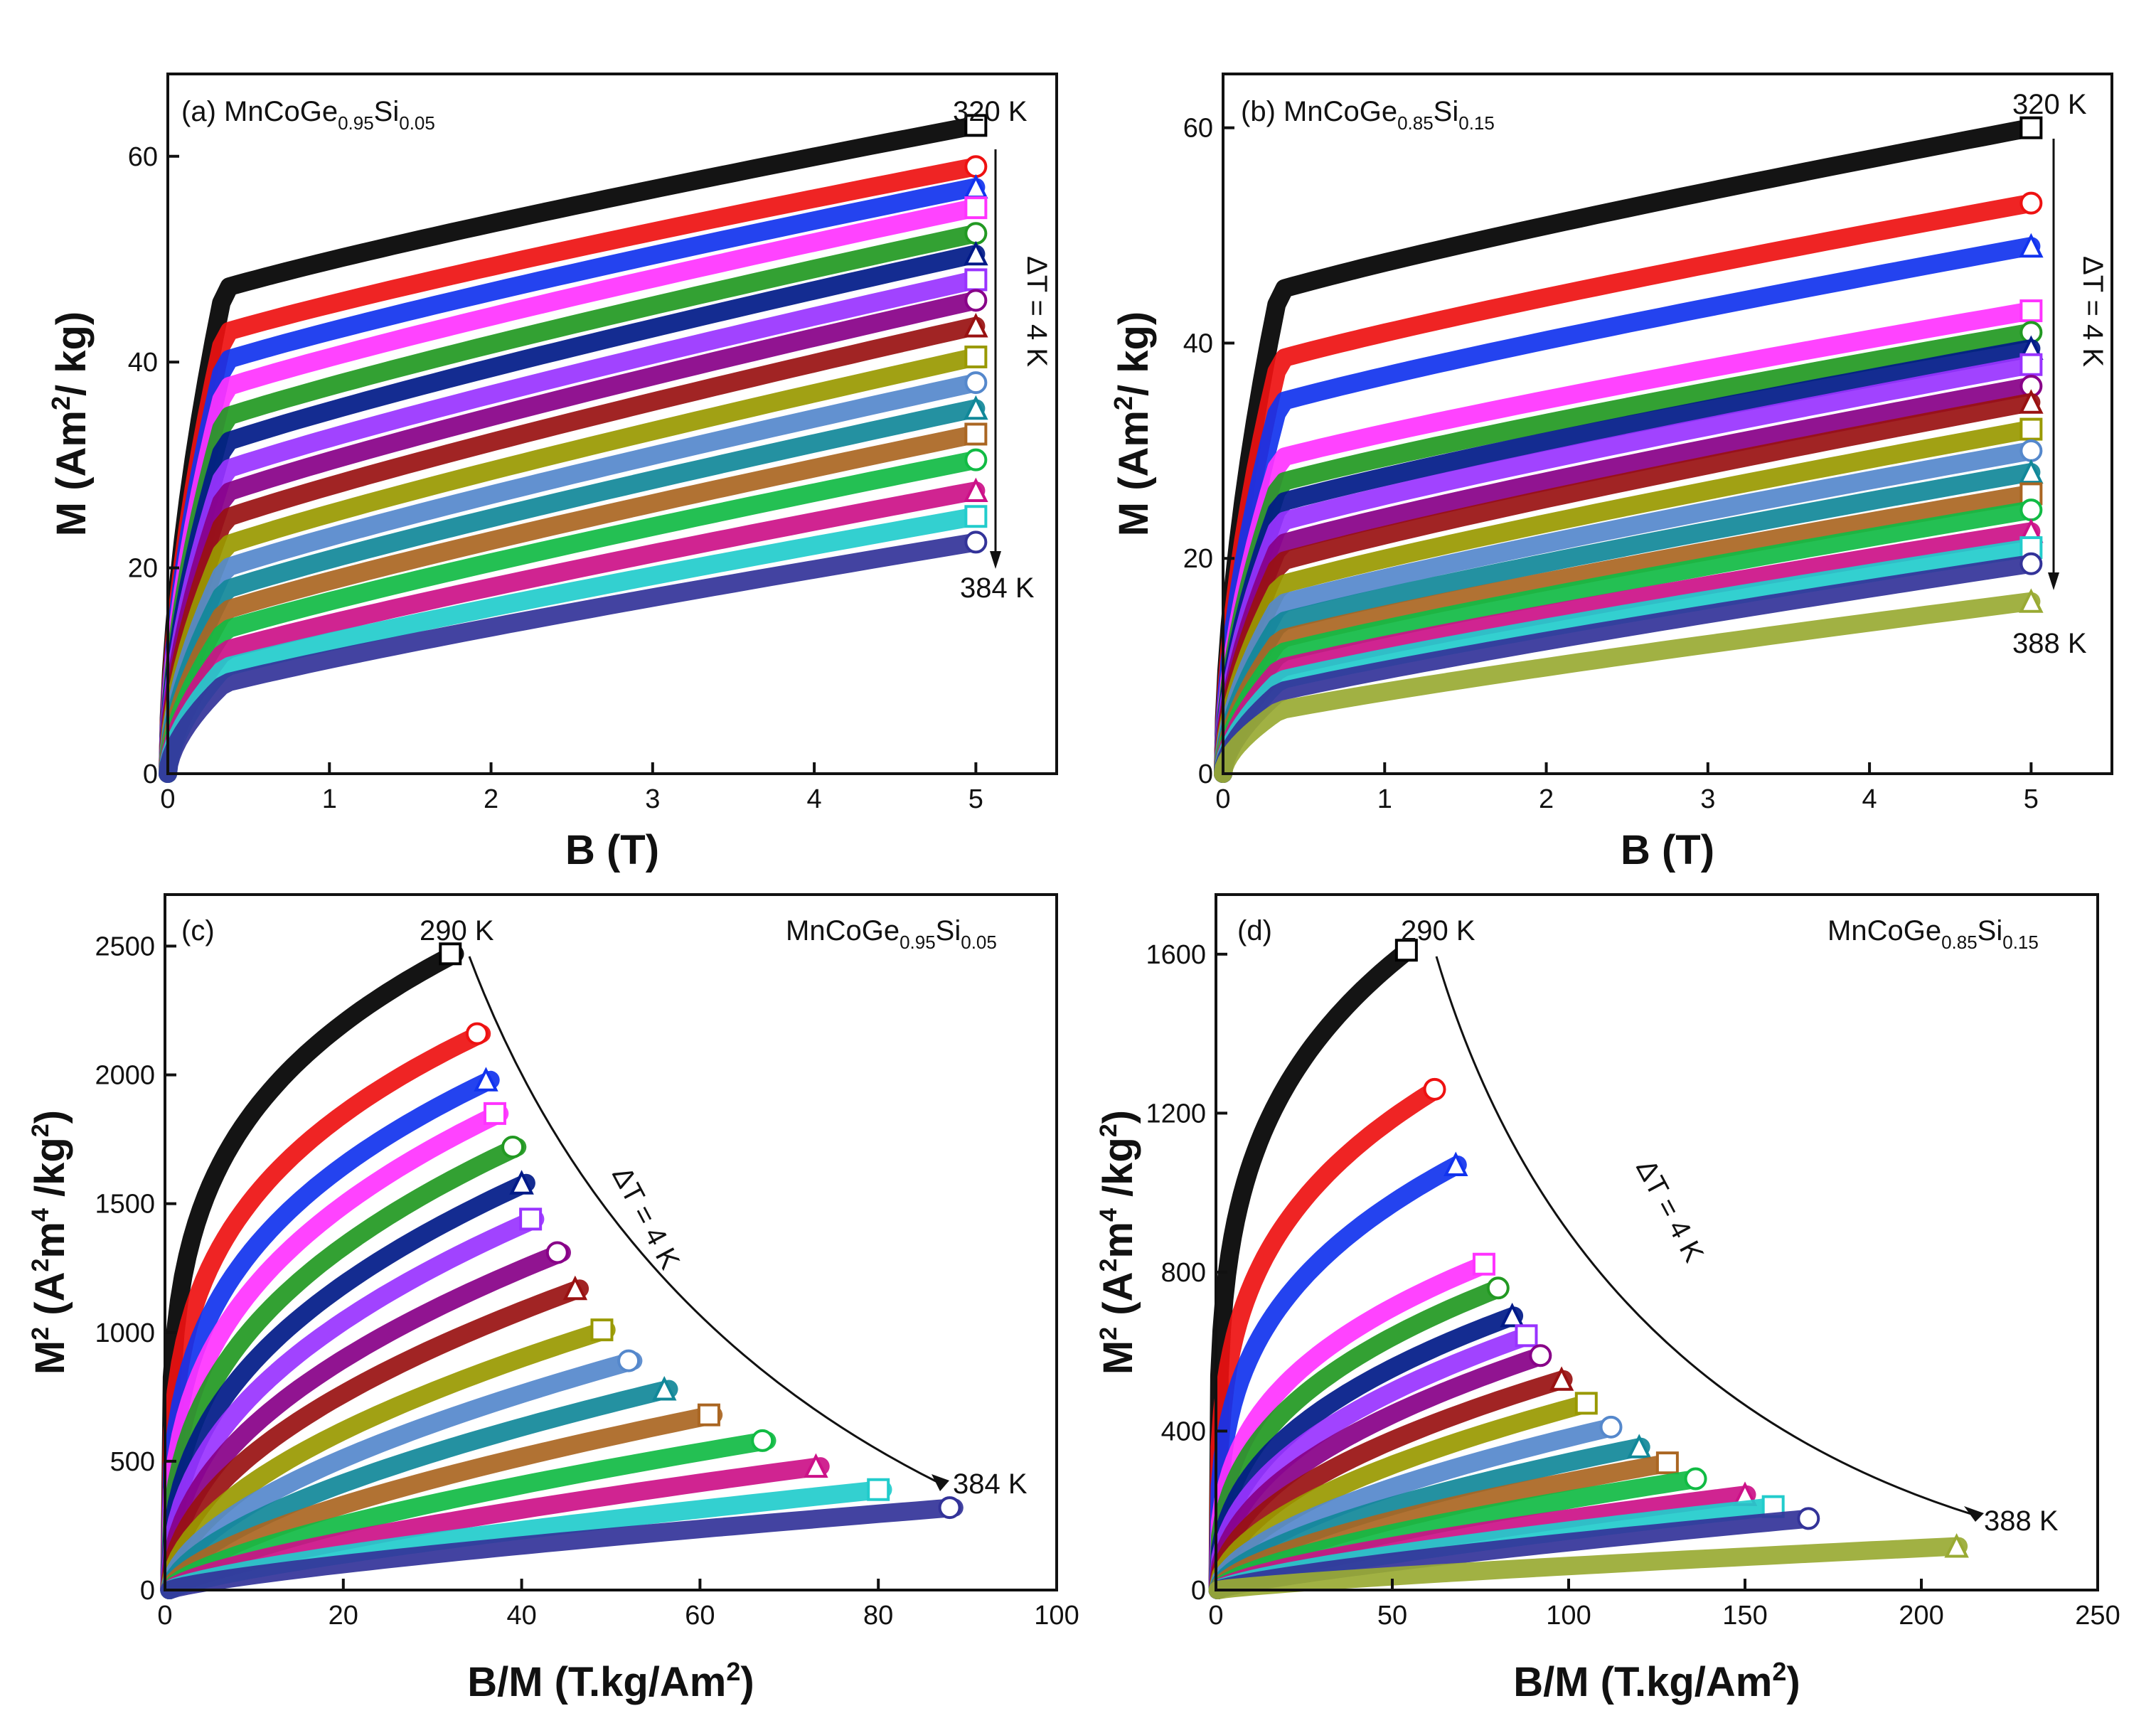 The width and height of the screenshot is (2156, 1728). What do you see at coordinates (1656, 1681) in the screenshot?
I see `panel-d-xlabel: B/M (T.kg/Am2)` at bounding box center [1656, 1681].